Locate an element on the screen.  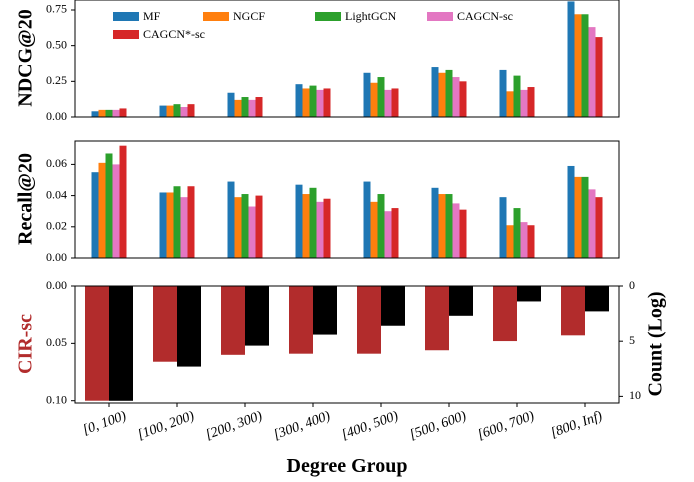
ndcg-ytick-label: 0.00 is located at coordinates (56, 116).